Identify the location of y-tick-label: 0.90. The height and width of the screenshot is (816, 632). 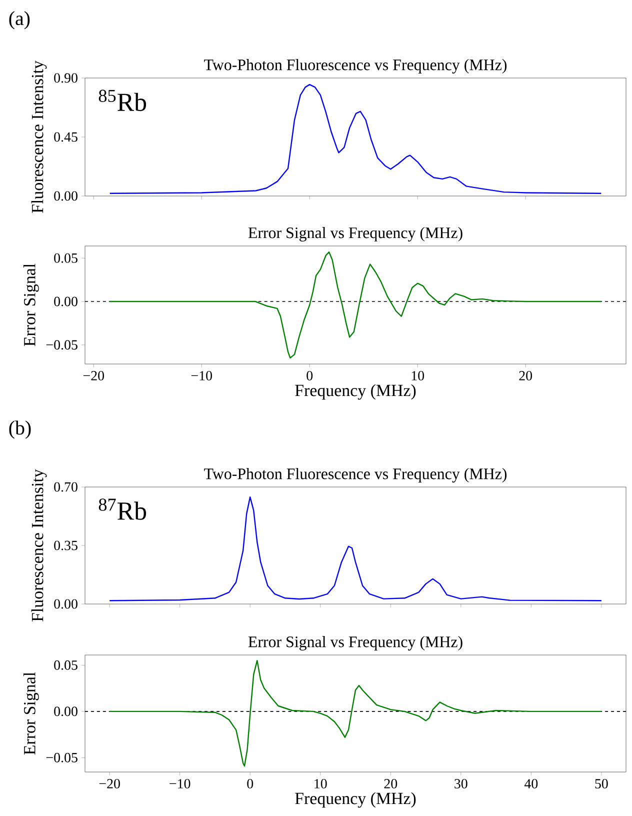
(66, 78).